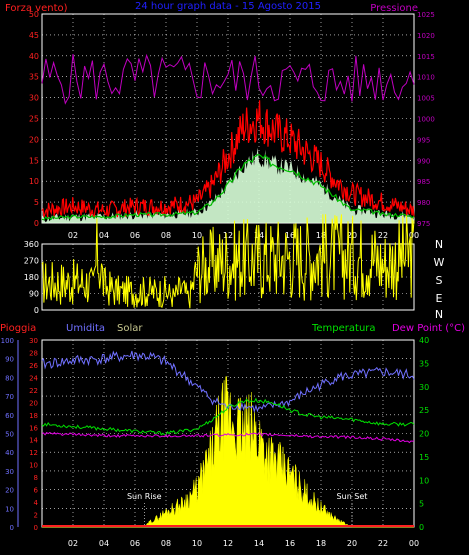  I want to click on rain-y-tick-0: 0, so click(36, 528).